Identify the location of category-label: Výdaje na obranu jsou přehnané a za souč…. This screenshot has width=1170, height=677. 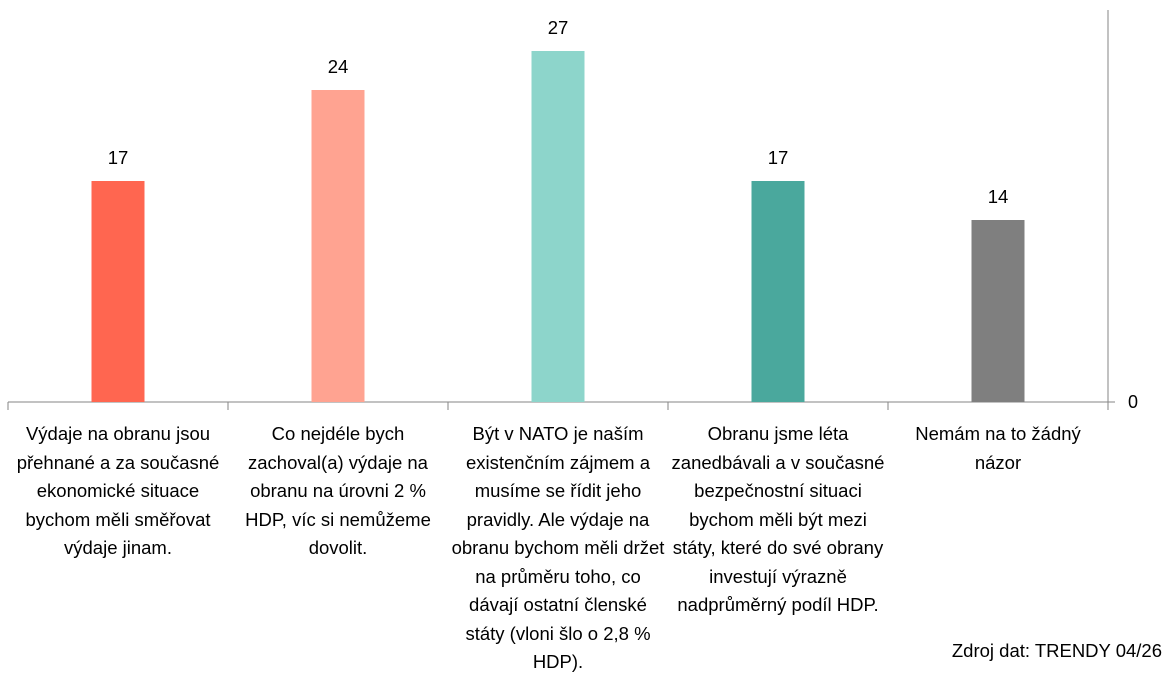
(118, 490).